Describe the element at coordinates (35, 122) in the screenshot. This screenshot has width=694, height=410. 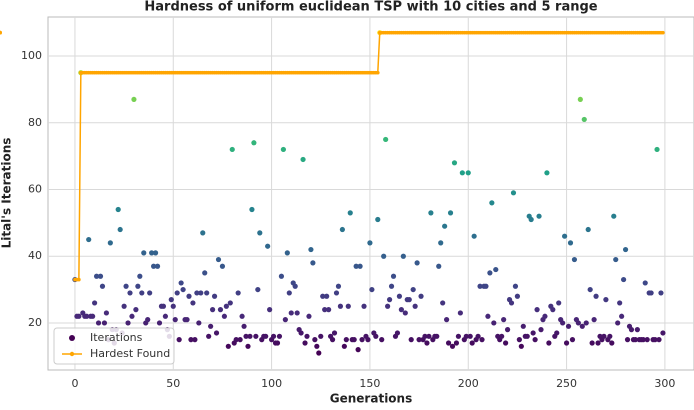
I see `y-tick-label: 80` at that location.